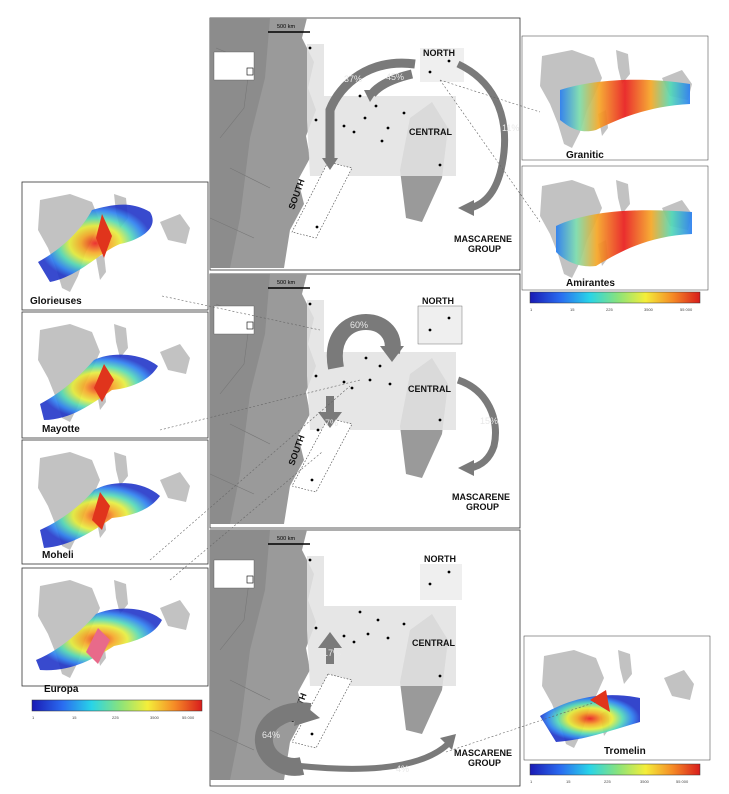 This screenshot has width=729, height=794. Describe the element at coordinates (489, 421) in the screenshot. I see `pct-mid-c: 15%` at that location.